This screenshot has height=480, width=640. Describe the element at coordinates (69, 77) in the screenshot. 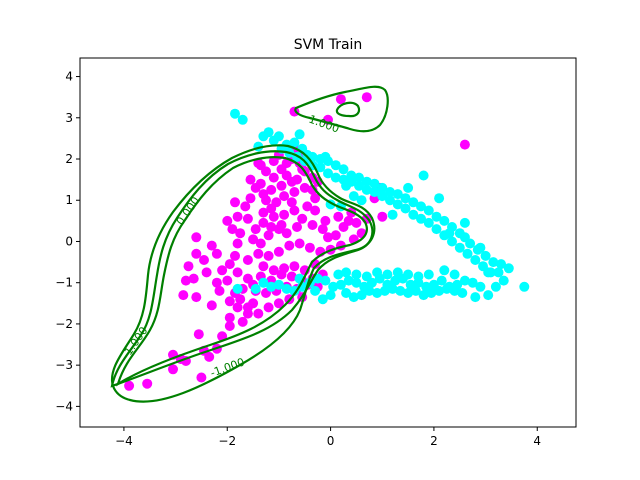

I see `y-tick-label: 4` at that location.